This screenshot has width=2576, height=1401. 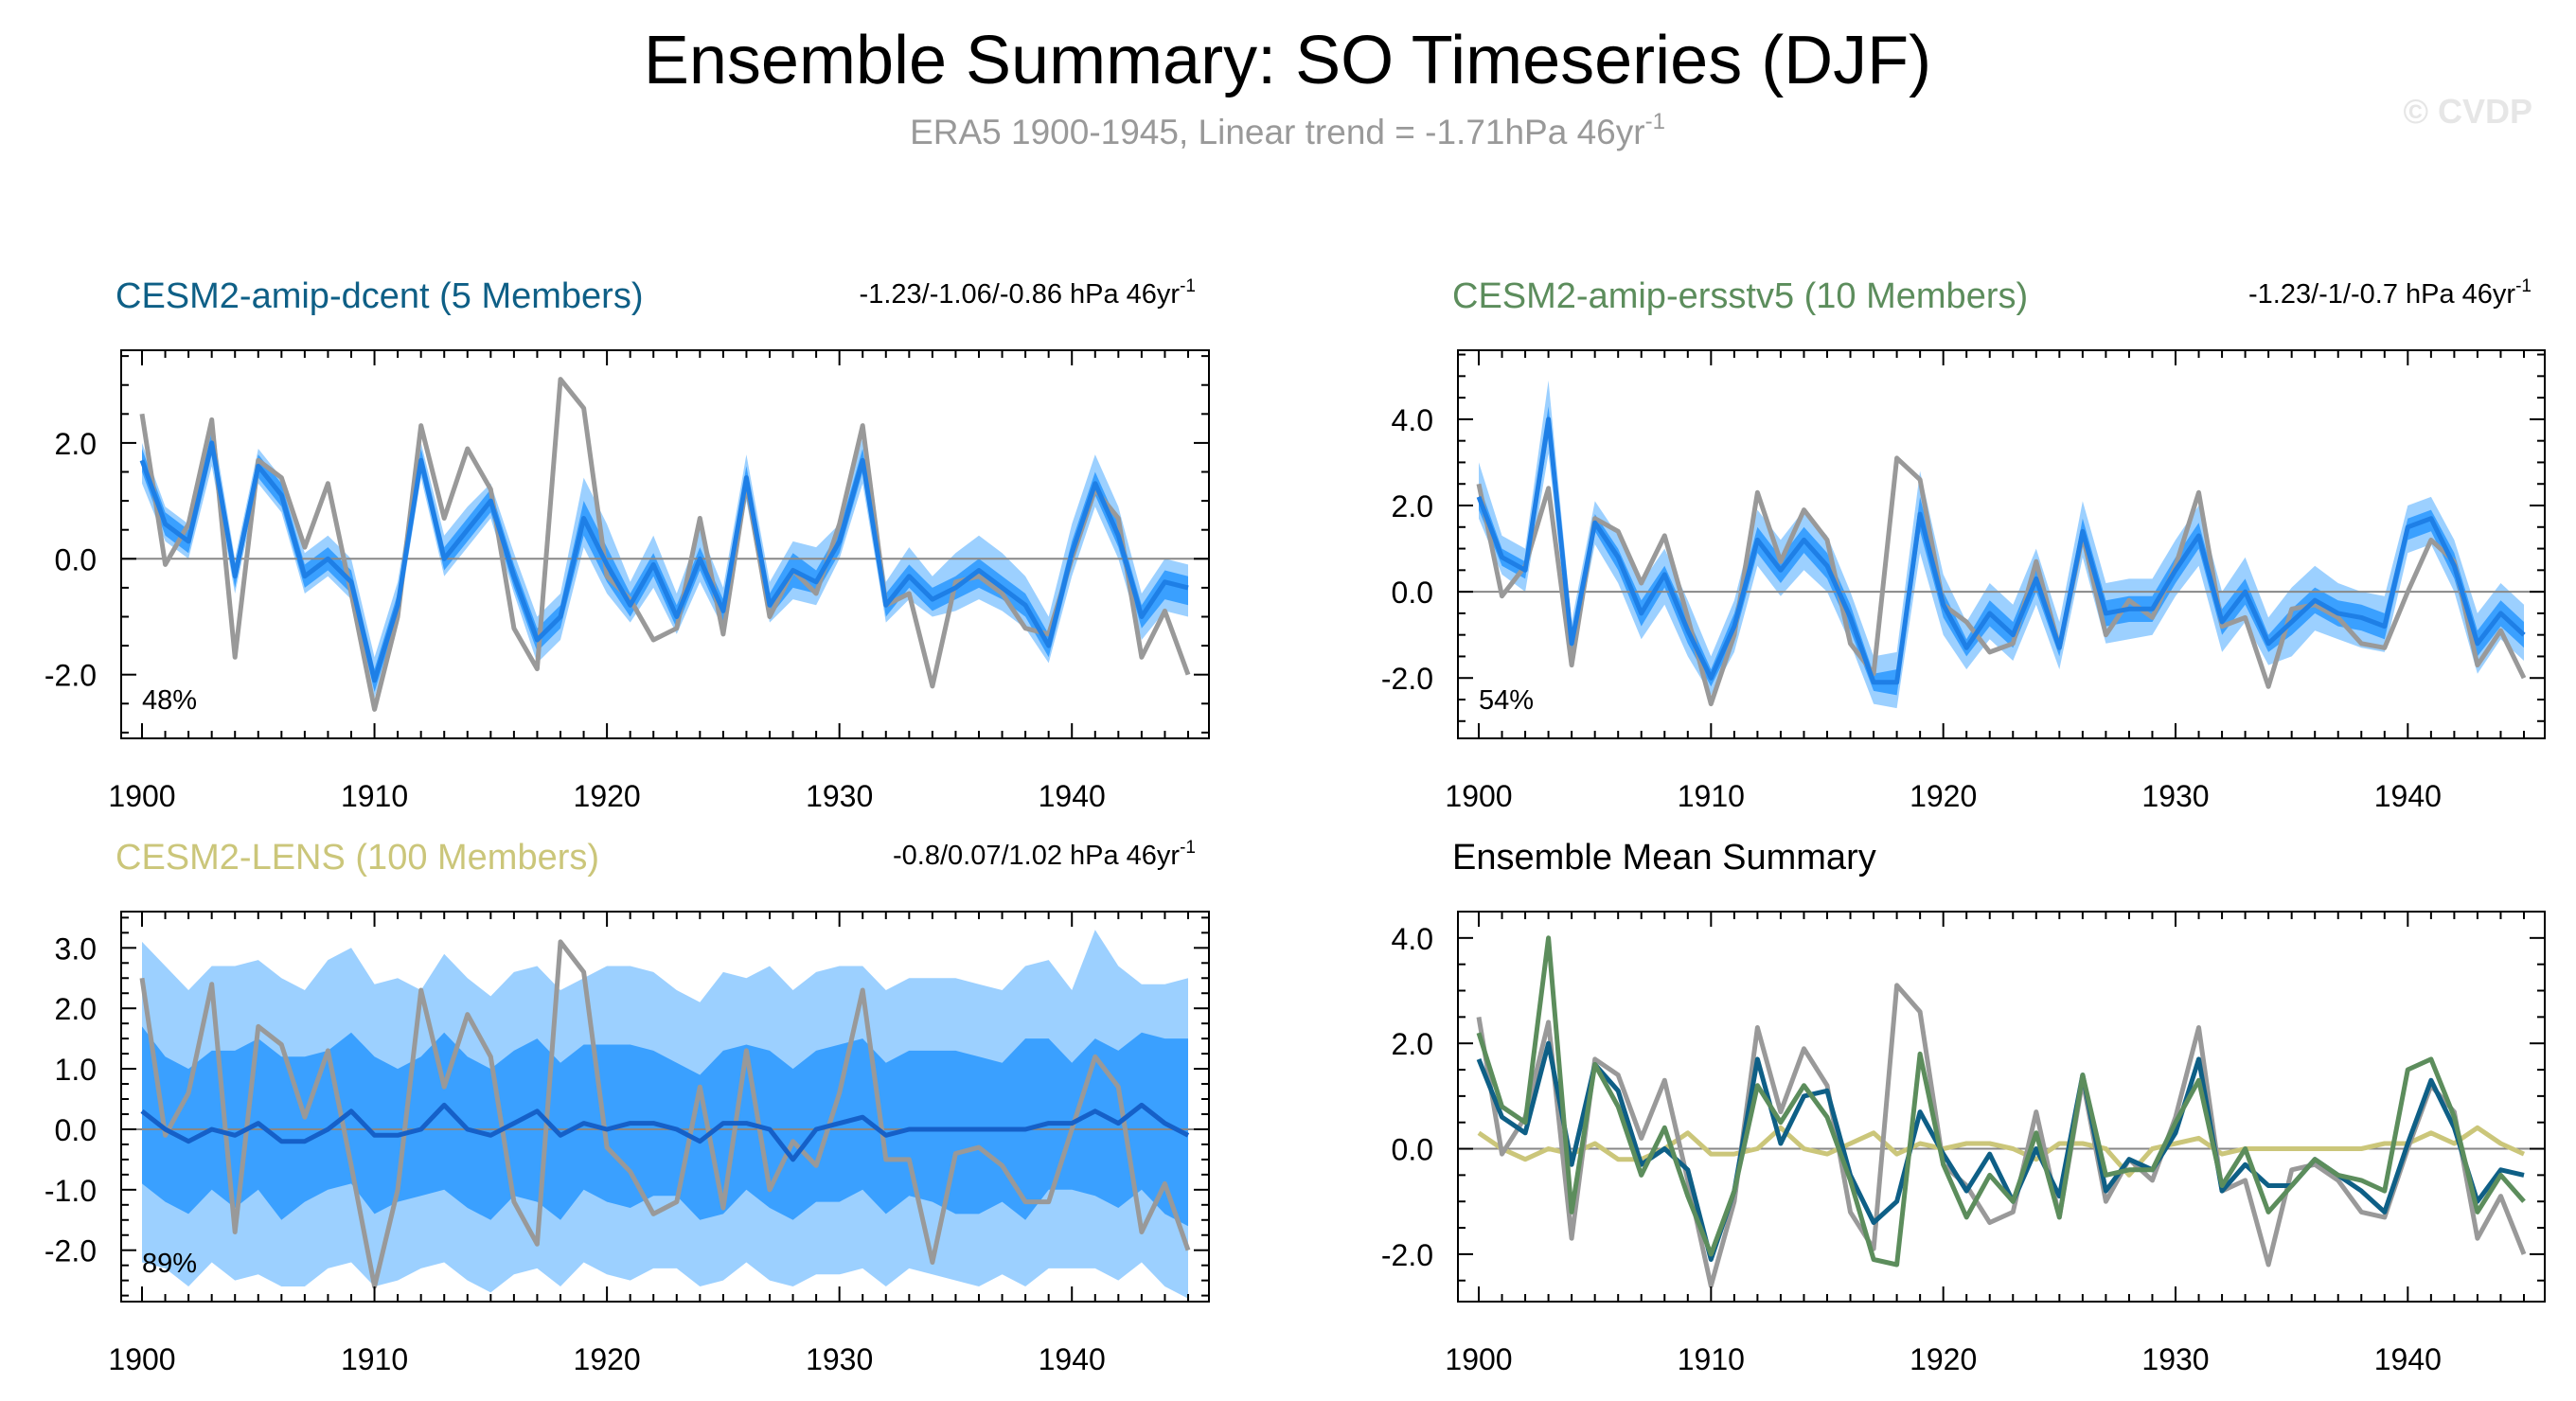 What do you see at coordinates (379, 296) in the screenshot?
I see `panel-title: CESM2-amip-dcent (5 Members)` at bounding box center [379, 296].